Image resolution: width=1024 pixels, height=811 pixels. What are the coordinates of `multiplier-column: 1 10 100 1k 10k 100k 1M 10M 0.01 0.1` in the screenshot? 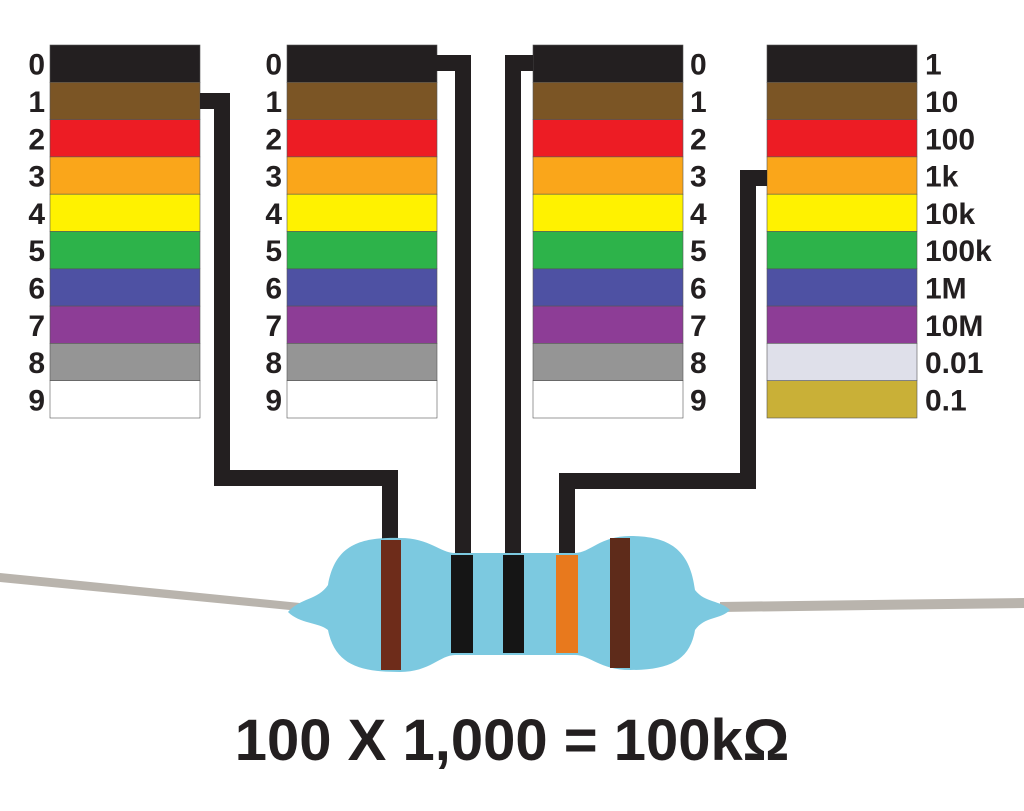 It's located at (879, 231).